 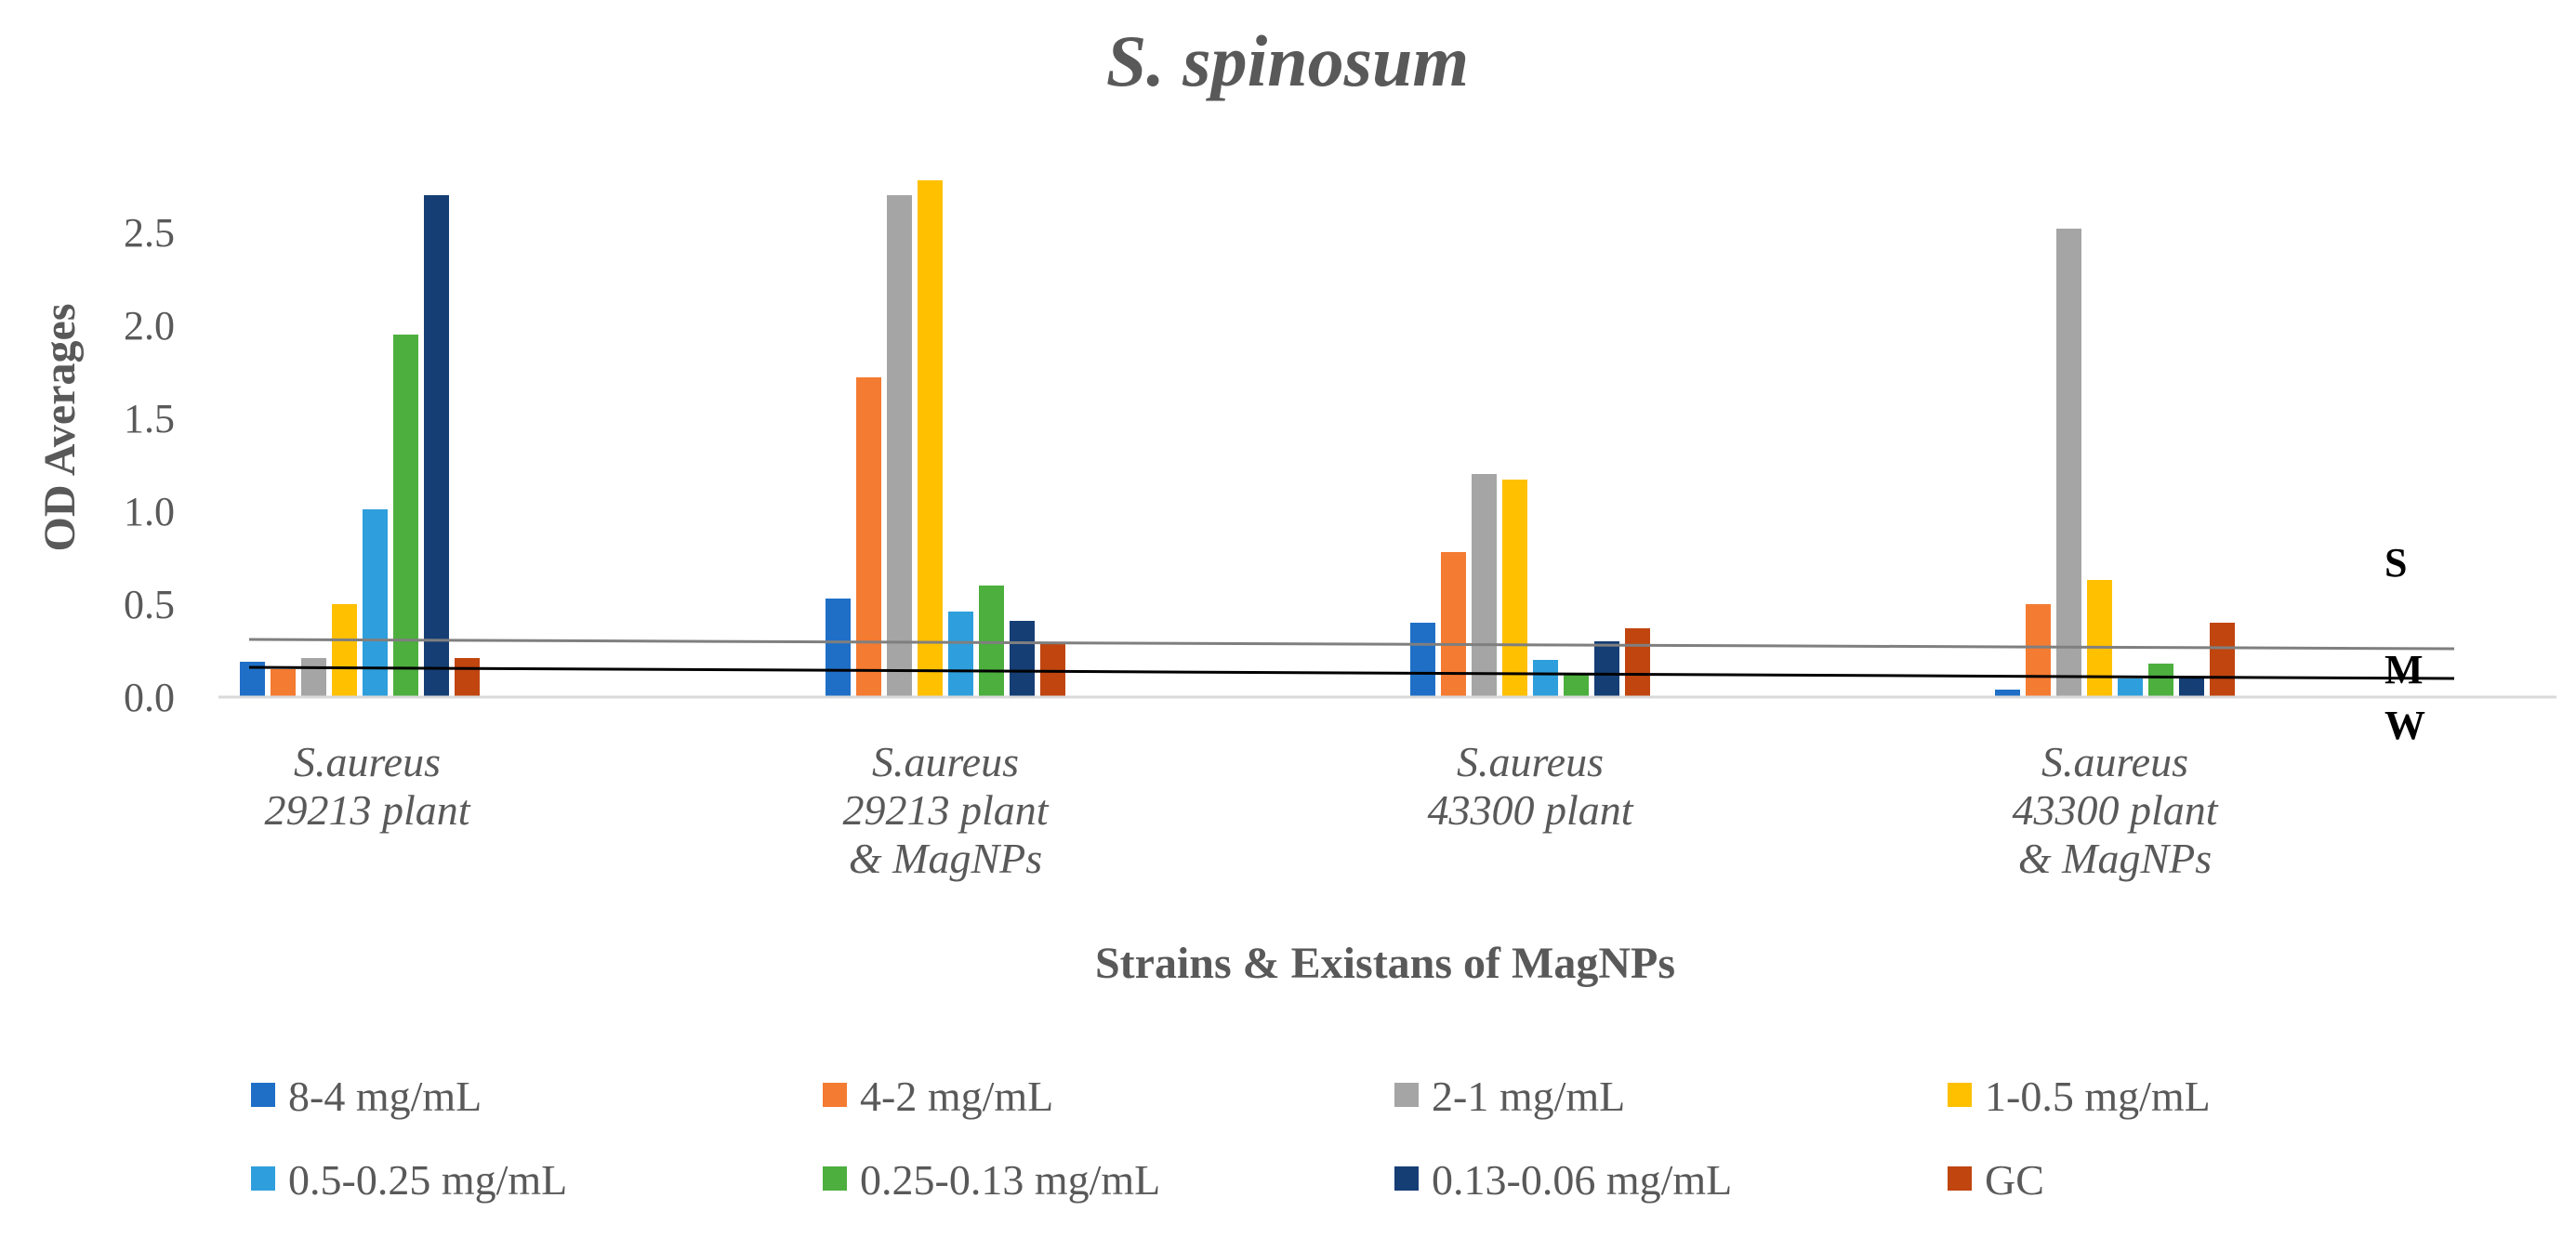 I want to click on threshold-label: W, so click(x=2404, y=725).